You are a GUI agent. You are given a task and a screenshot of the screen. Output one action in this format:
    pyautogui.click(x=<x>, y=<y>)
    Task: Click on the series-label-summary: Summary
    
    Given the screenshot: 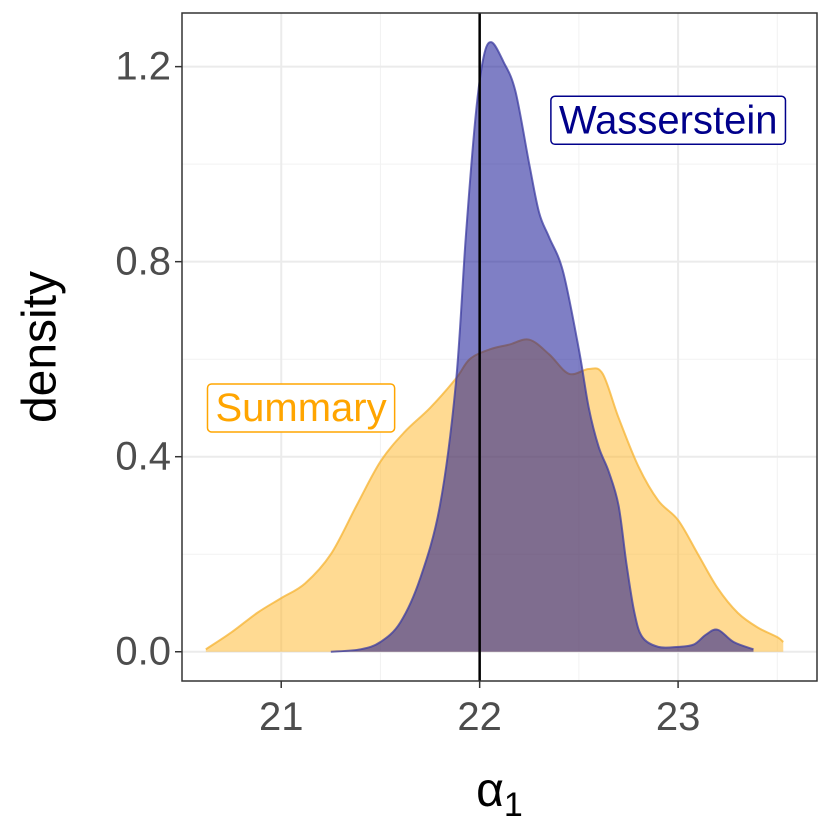 What is the action you would take?
    pyautogui.click(x=301, y=408)
    